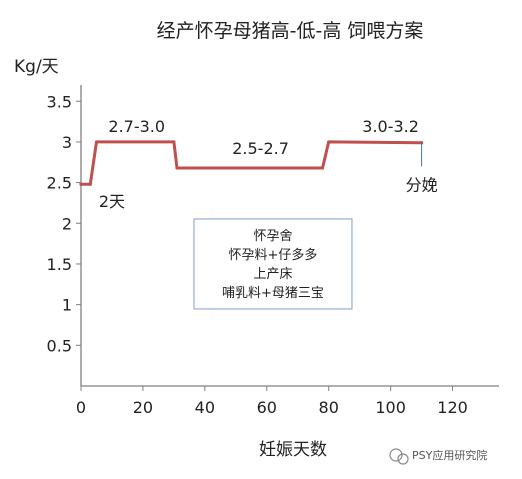 Image resolution: width=522 pixels, height=479 pixels. I want to click on x-tick-label: 100, so click(390, 407).